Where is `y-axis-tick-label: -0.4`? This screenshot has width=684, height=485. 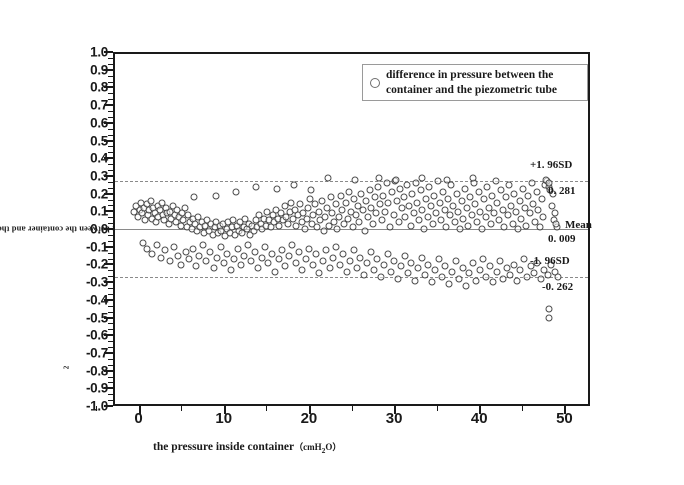
y-axis-tick-label: -0.4 is located at coordinates (96, 300).